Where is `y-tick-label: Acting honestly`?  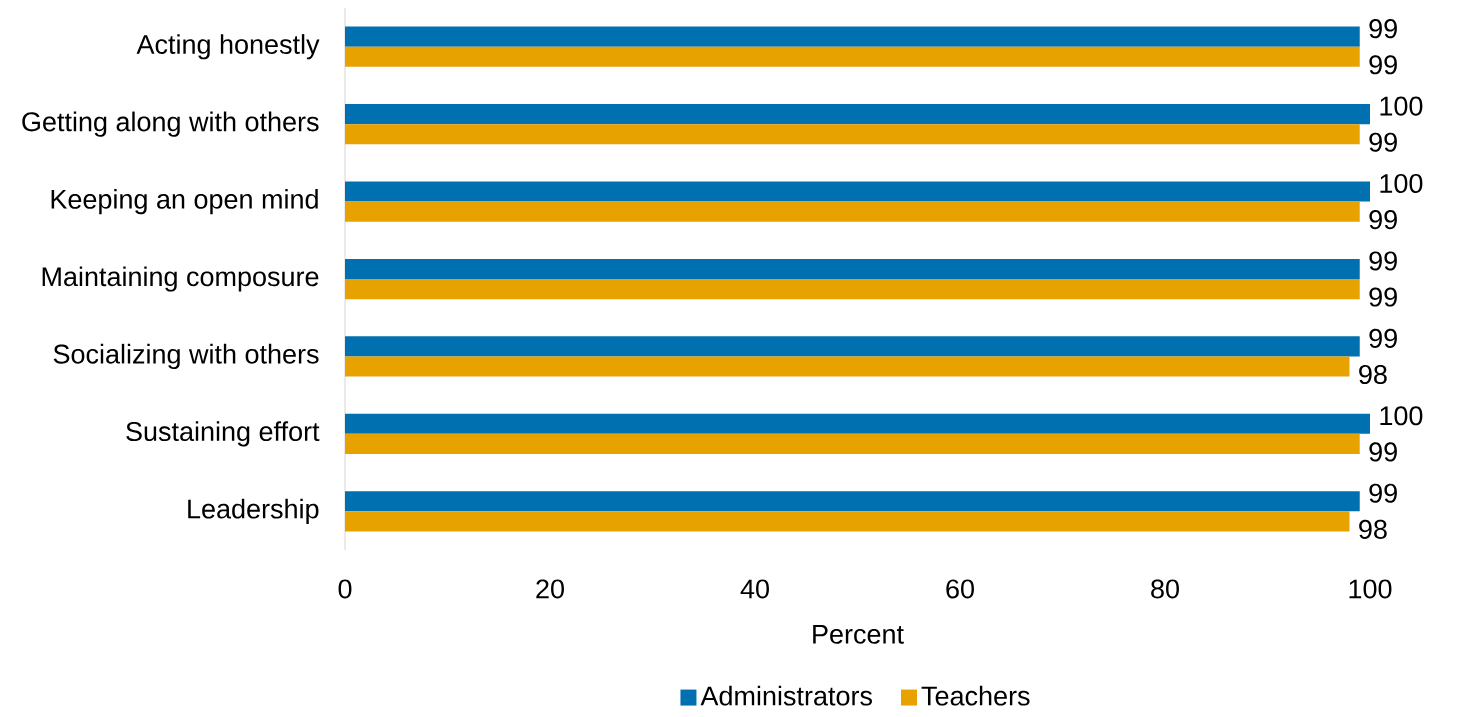
y-tick-label: Acting honestly is located at coordinates (228, 47).